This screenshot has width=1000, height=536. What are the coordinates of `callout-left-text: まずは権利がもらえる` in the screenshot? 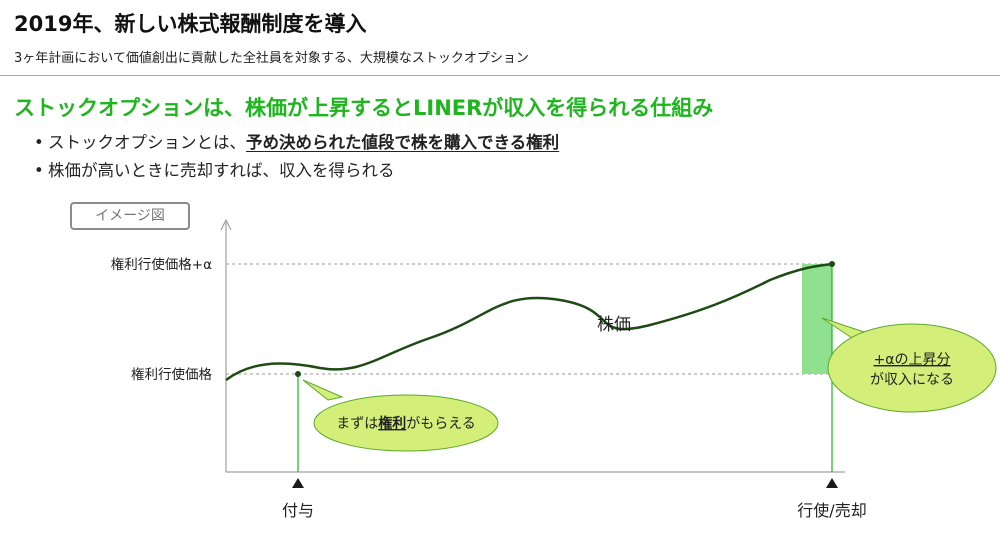 It's located at (406, 423).